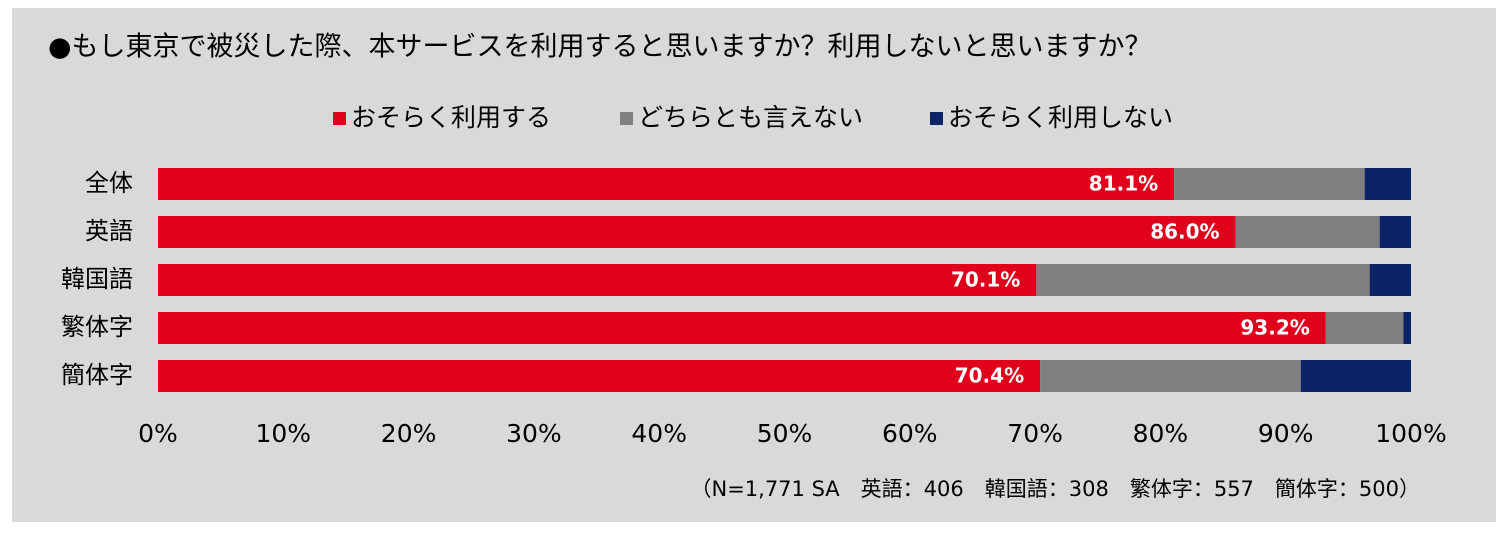 Image resolution: width=1506 pixels, height=535 pixels. Describe the element at coordinates (109, 231) in the screenshot. I see `y-tick-label: 英語` at that location.